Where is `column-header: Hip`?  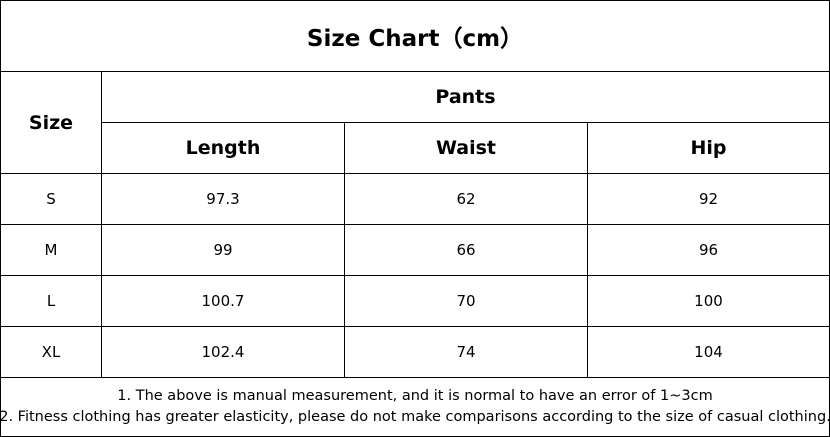 column-header: Hip is located at coordinates (708, 148).